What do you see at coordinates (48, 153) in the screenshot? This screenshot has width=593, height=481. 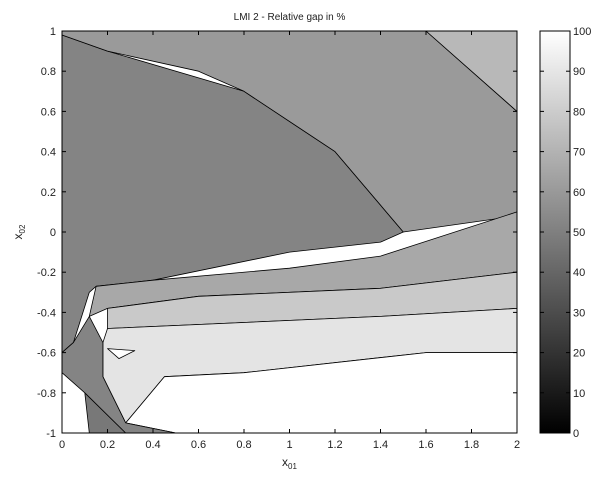 I see `y-tick-label: 0.4` at bounding box center [48, 153].